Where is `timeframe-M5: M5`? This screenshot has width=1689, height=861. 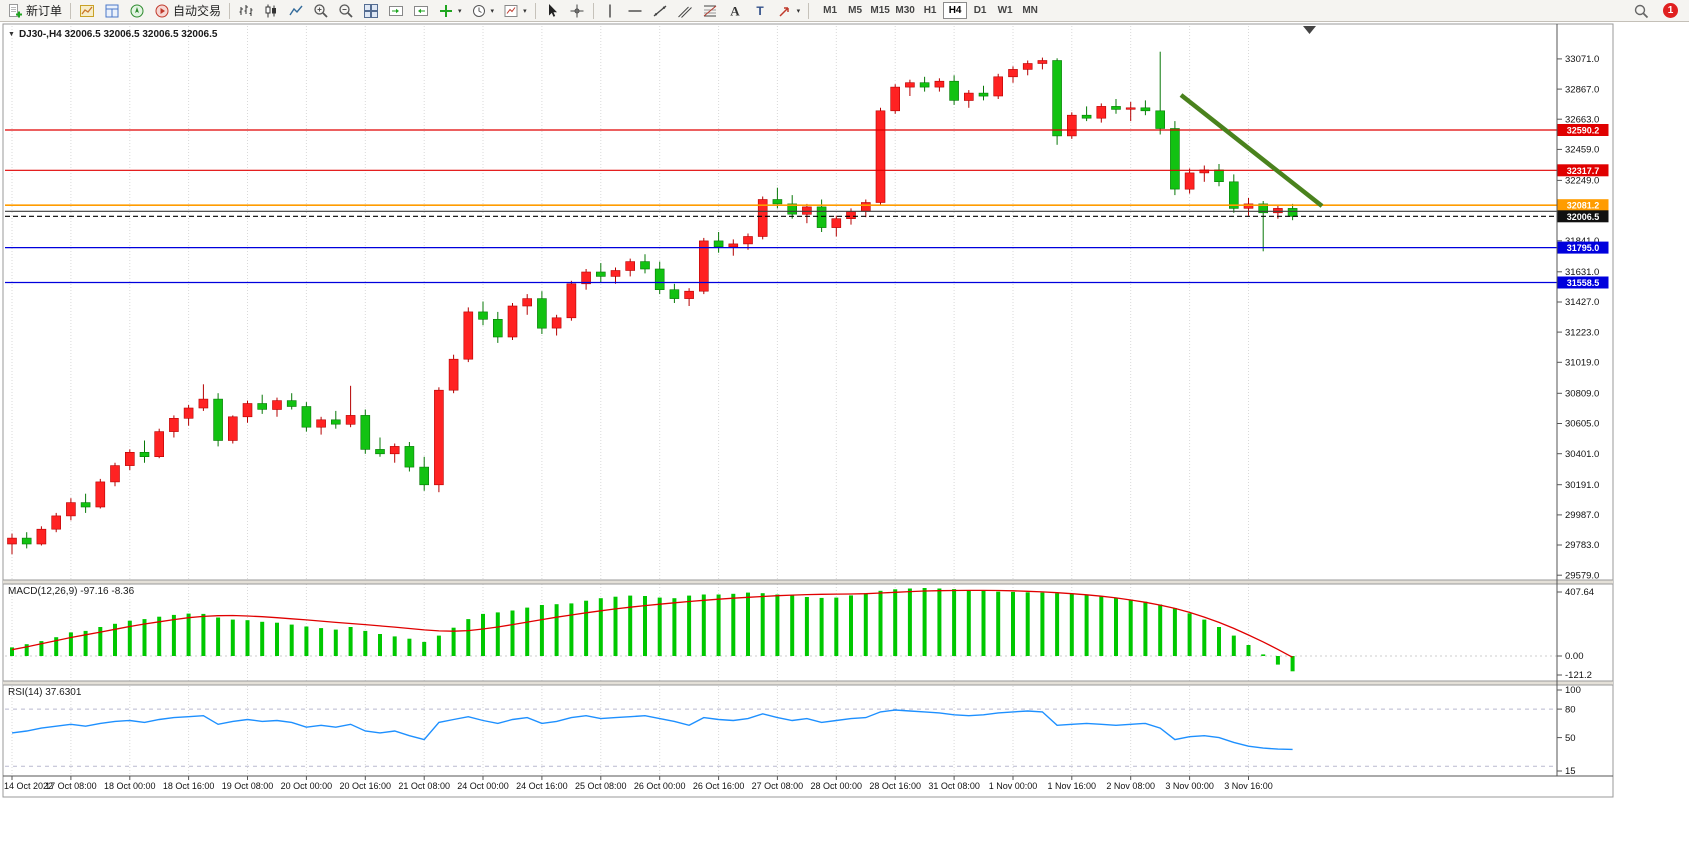 timeframe-M5: M5 is located at coordinates (855, 10).